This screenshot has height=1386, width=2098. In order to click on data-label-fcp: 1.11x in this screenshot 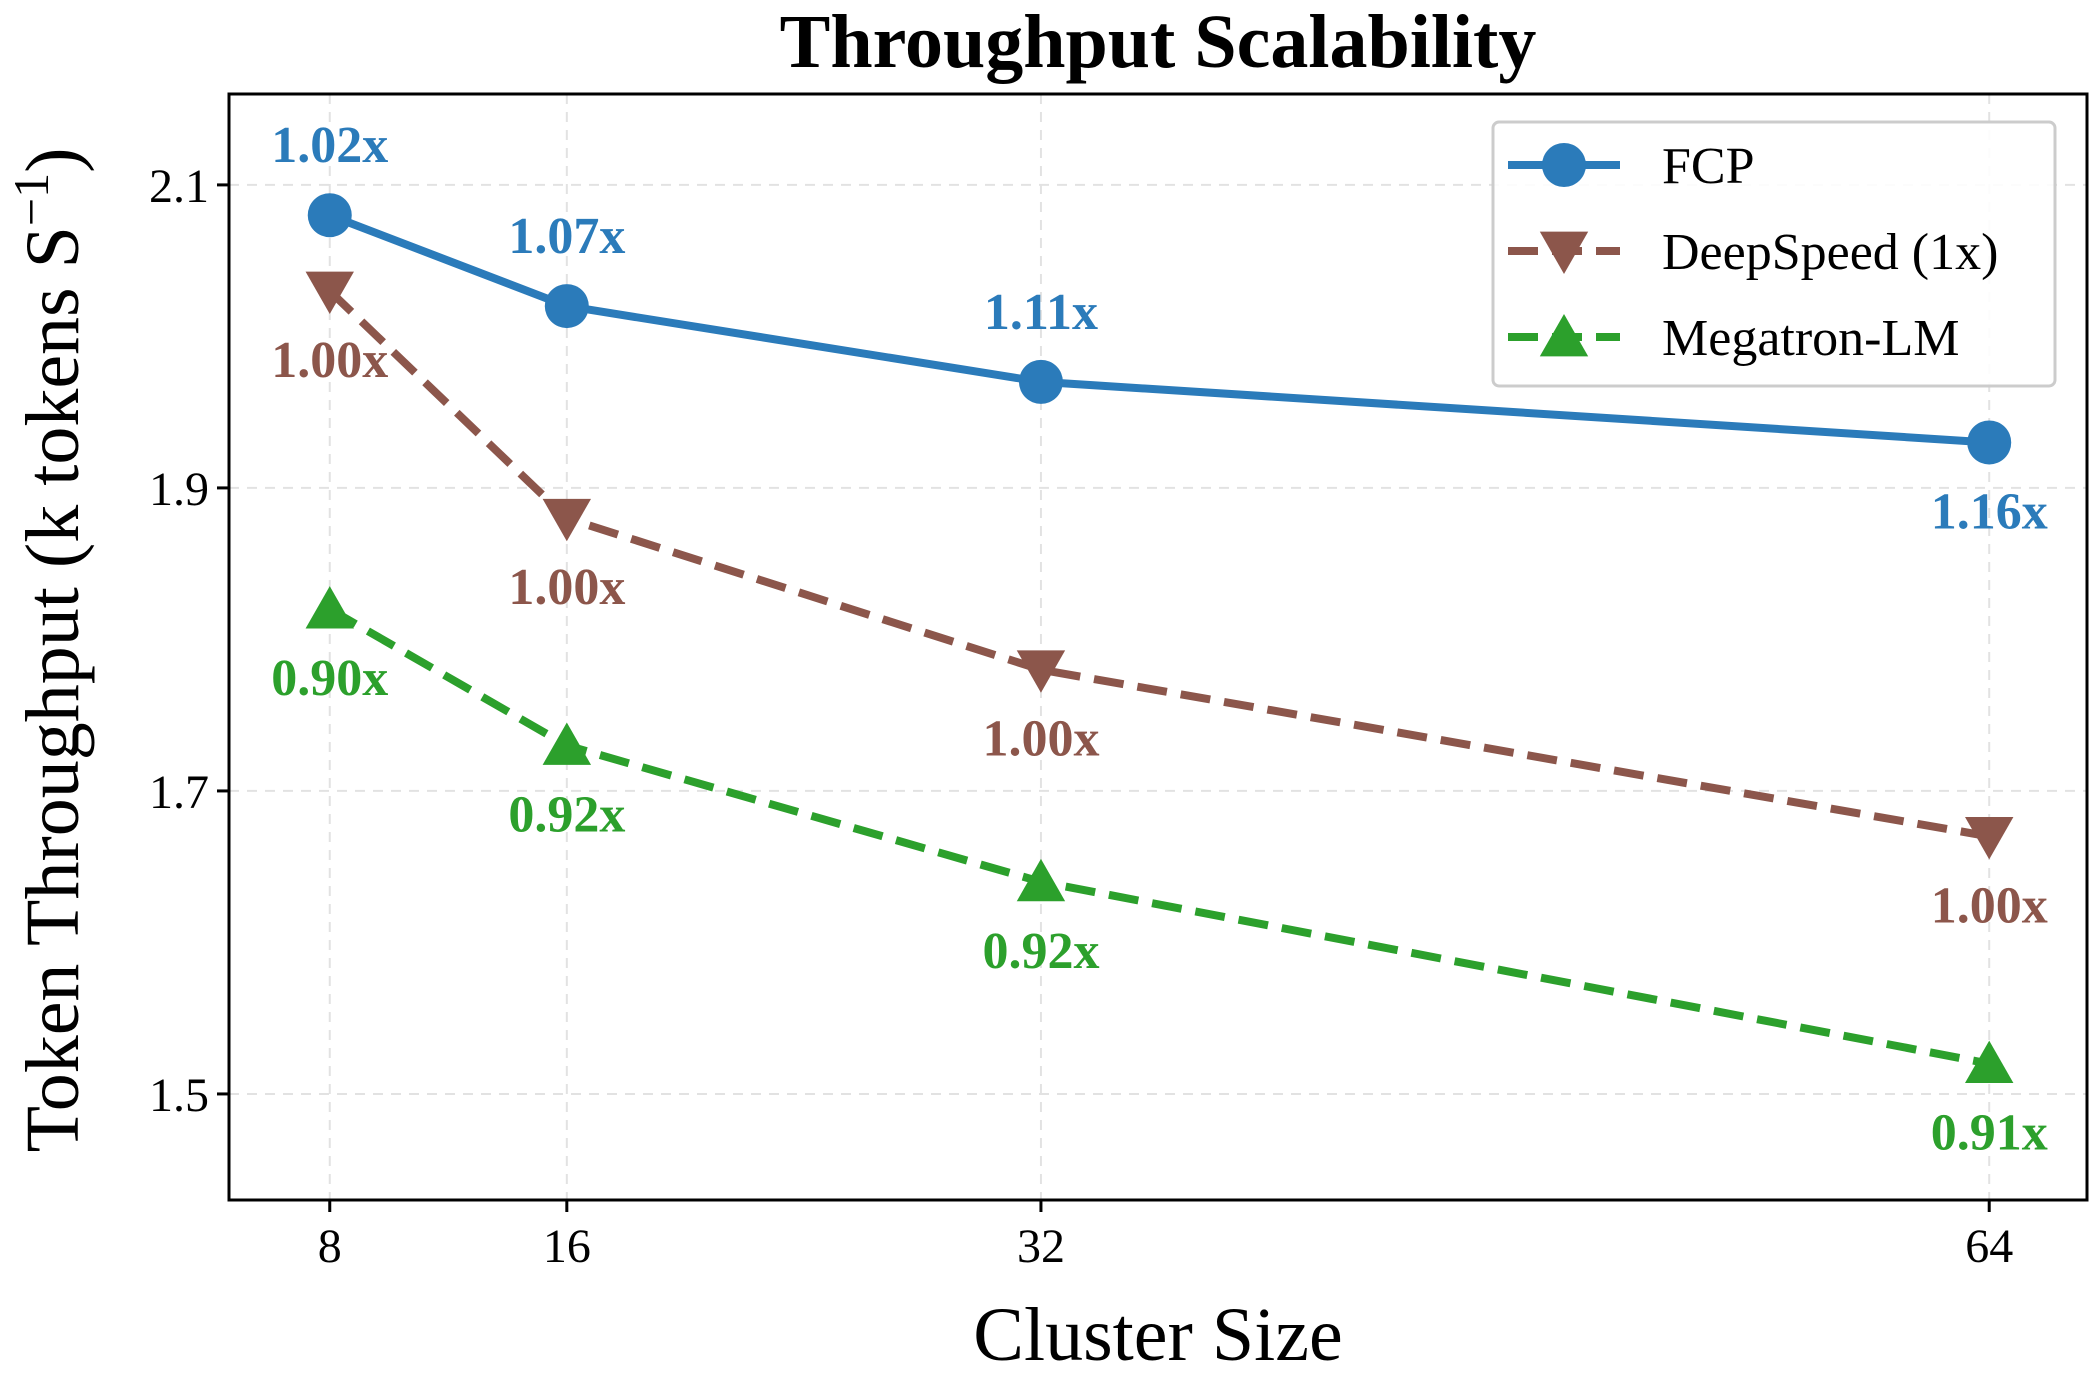, I will do `click(1041, 312)`.